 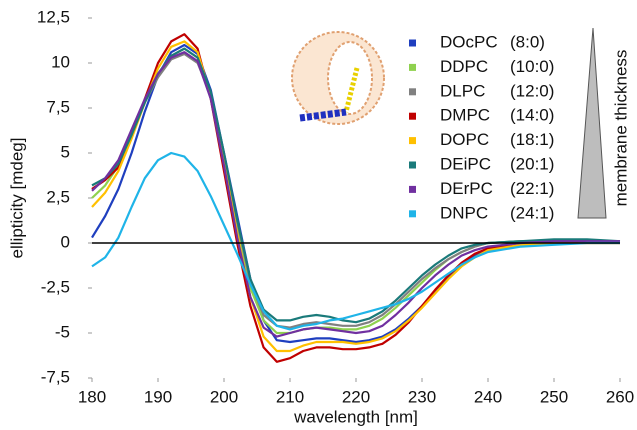 What do you see at coordinates (592, 123) in the screenshot?
I see `thickness-wedge` at bounding box center [592, 123].